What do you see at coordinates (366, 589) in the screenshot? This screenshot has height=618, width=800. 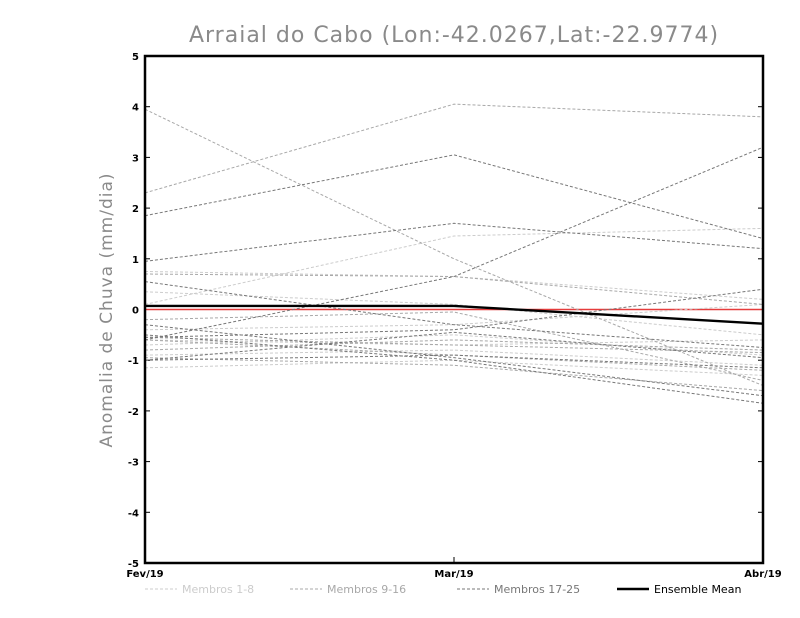 I see `legend-label: Membros 9-16` at bounding box center [366, 589].